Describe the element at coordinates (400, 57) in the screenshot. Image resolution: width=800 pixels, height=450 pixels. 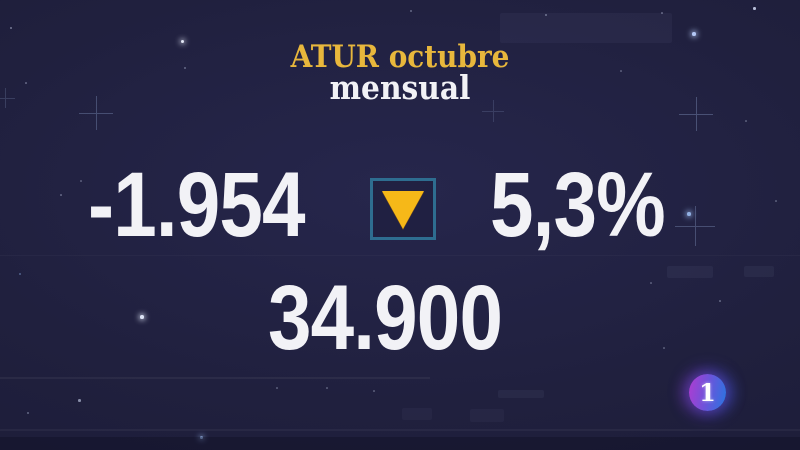
I see `graphic-title: ATUR octubre` at that location.